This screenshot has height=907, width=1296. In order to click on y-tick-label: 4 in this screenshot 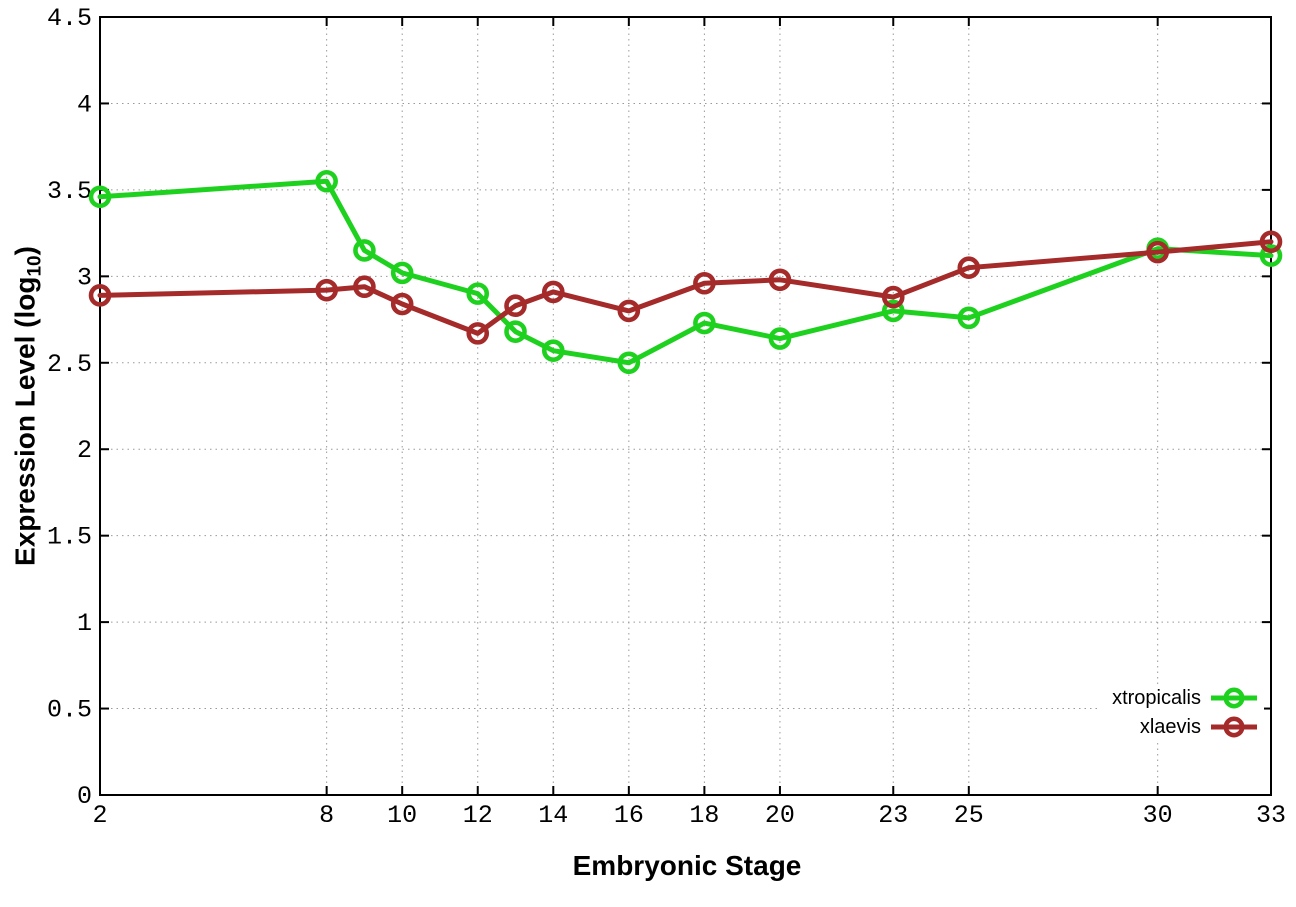, I will do `click(84, 104)`.